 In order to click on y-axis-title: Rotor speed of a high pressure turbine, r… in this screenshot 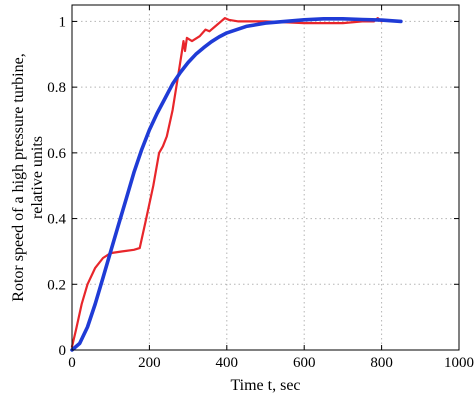, I will do `click(28, 177)`.